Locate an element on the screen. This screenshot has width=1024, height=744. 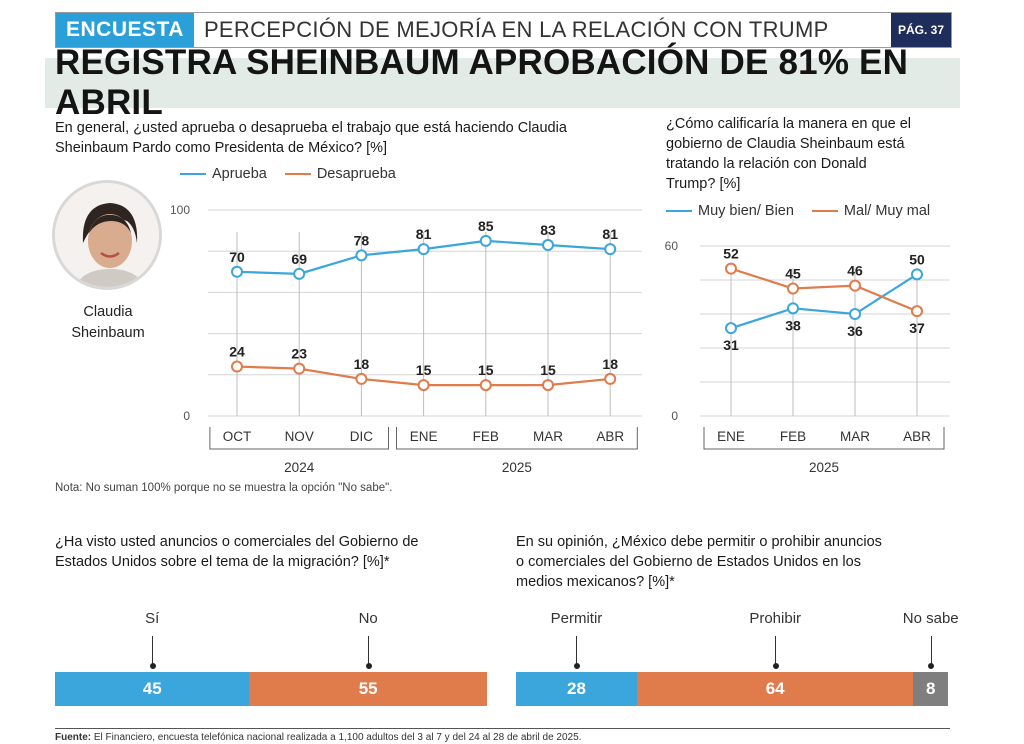
chart2-category-label: ENE is located at coordinates (731, 436).